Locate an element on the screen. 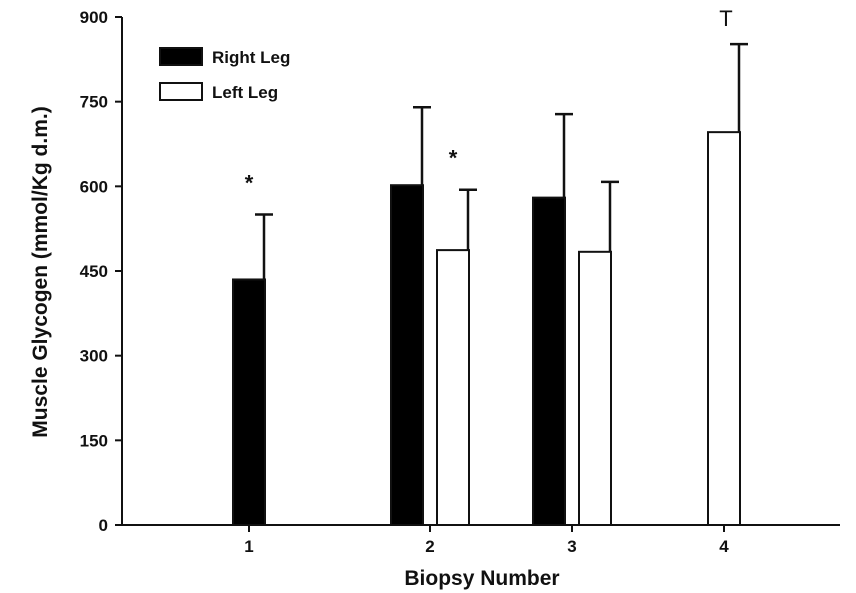 The image size is (856, 593). x-tick-label: 4 is located at coordinates (724, 546).